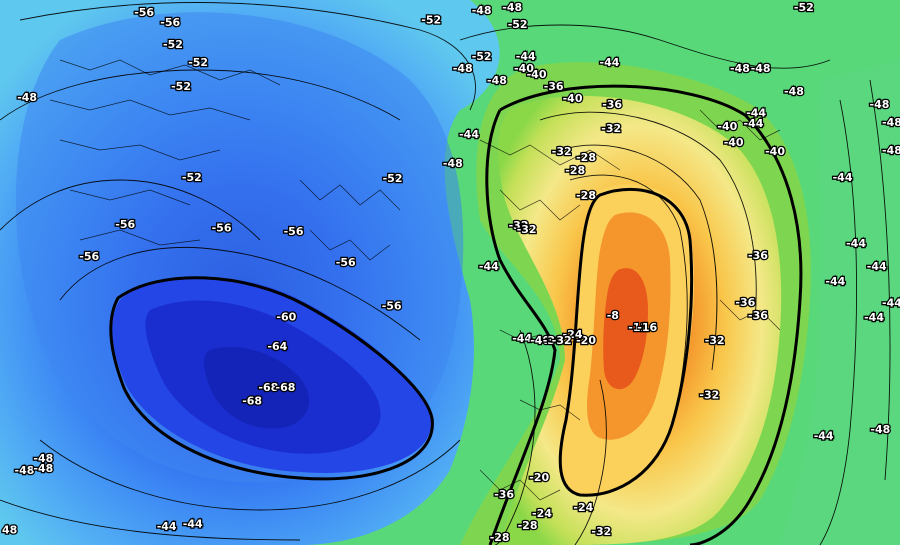 The height and width of the screenshot is (545, 900). Describe the element at coordinates (840, 302) in the screenshot. I see `east-field` at that location.